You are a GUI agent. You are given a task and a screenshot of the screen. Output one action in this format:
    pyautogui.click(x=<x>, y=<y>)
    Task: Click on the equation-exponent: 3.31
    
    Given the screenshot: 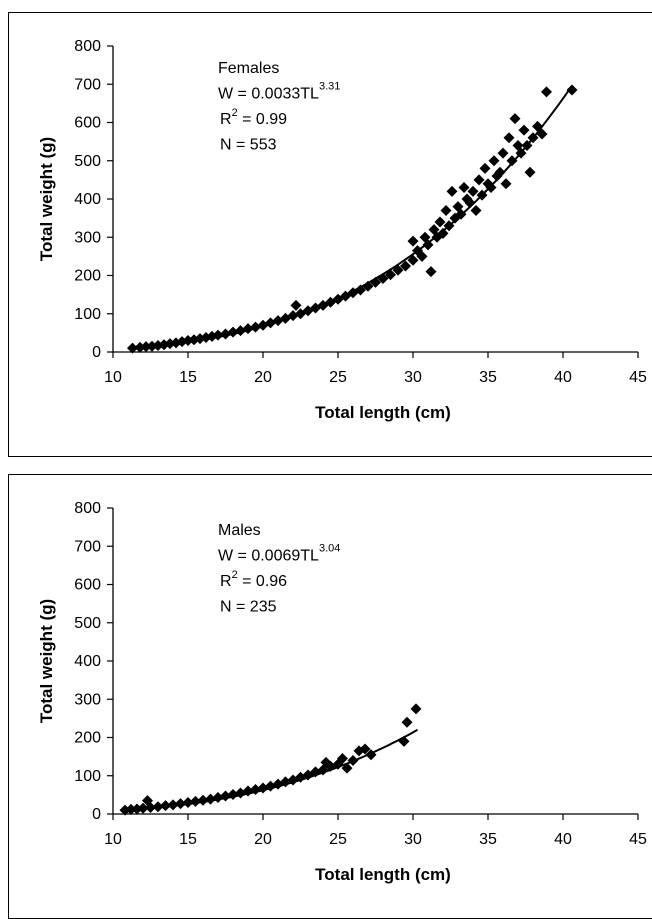 What is the action you would take?
    pyautogui.click(x=329, y=87)
    